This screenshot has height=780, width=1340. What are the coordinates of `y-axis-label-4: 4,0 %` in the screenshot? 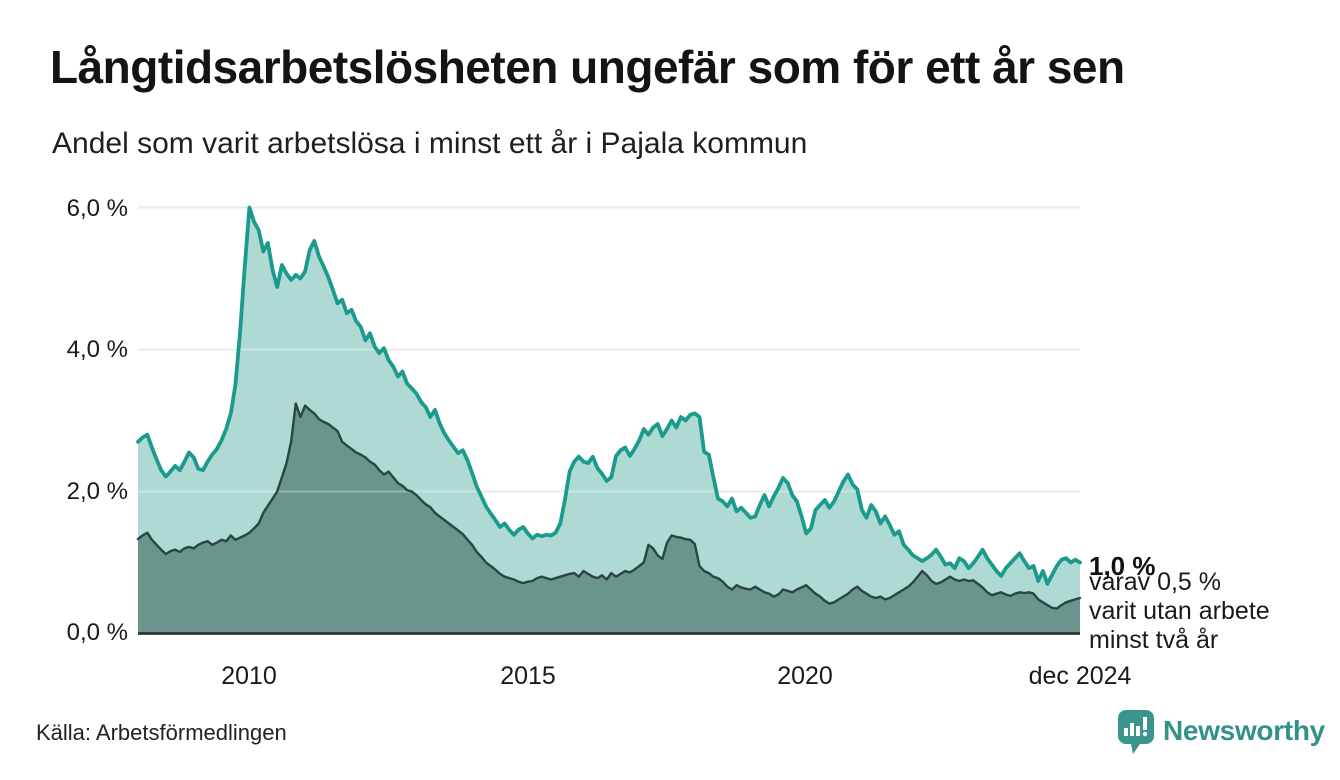 It's located at (97, 349).